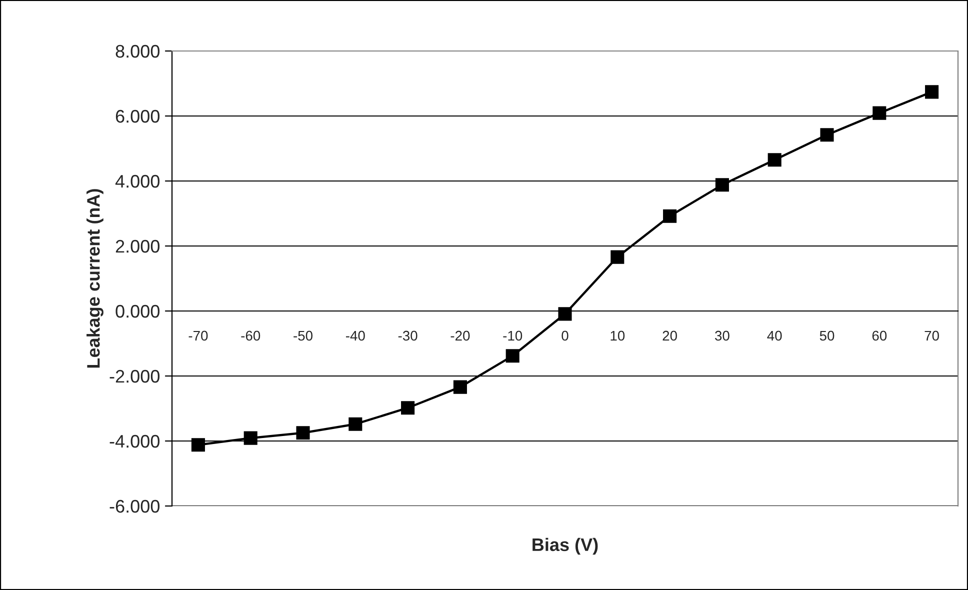 The height and width of the screenshot is (590, 968). What do you see at coordinates (138, 116) in the screenshot?
I see `y-tick-label: 6.000` at bounding box center [138, 116].